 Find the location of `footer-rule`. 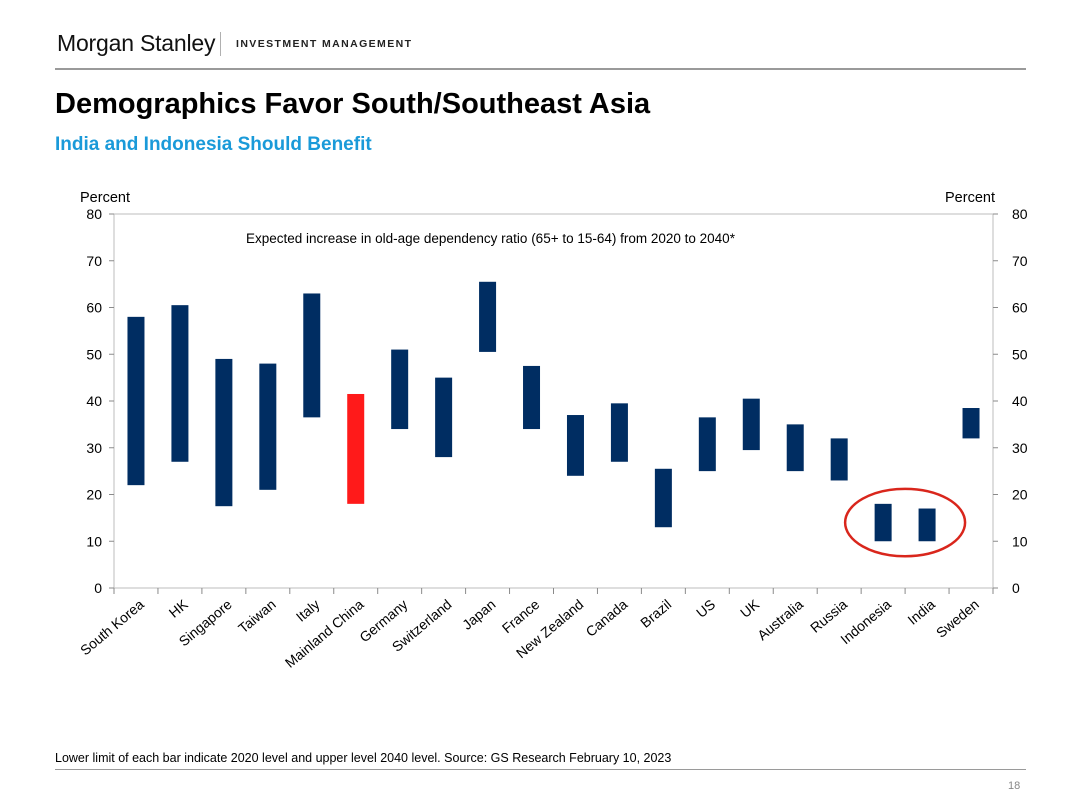

footer-rule is located at coordinates (540, 769).